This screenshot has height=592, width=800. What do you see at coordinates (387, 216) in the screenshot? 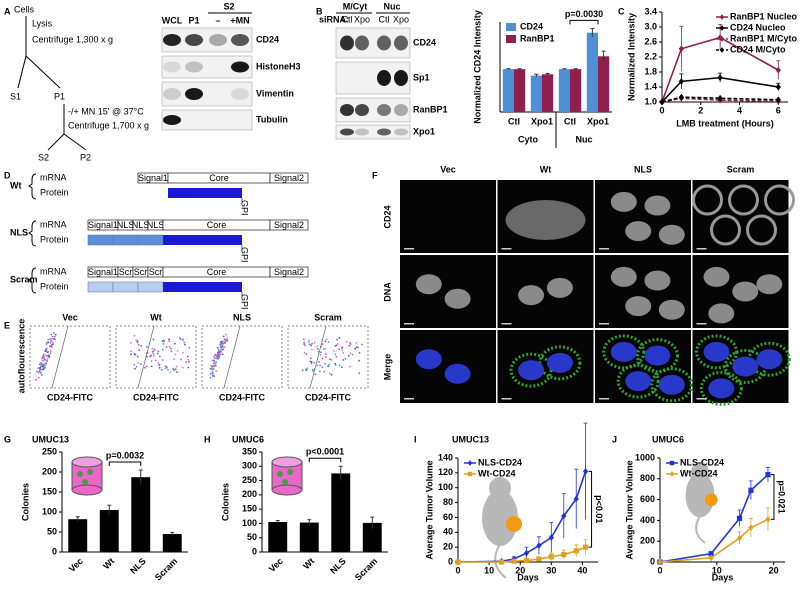
I see `image-row: CD24` at bounding box center [387, 216].